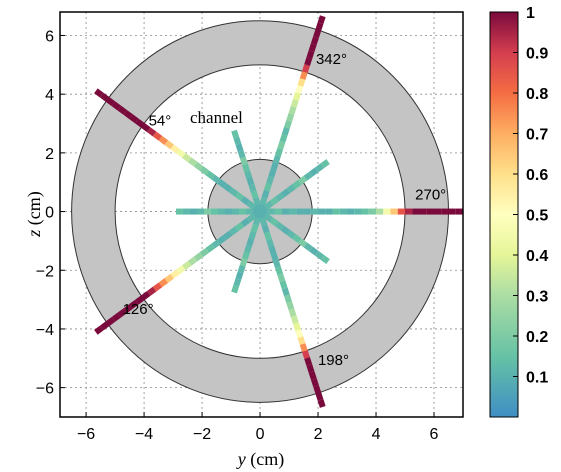 Image resolution: width=561 pixels, height=472 pixels. What do you see at coordinates (34, 214) in the screenshot?
I see `y-axis-label: z (cm)` at bounding box center [34, 214].